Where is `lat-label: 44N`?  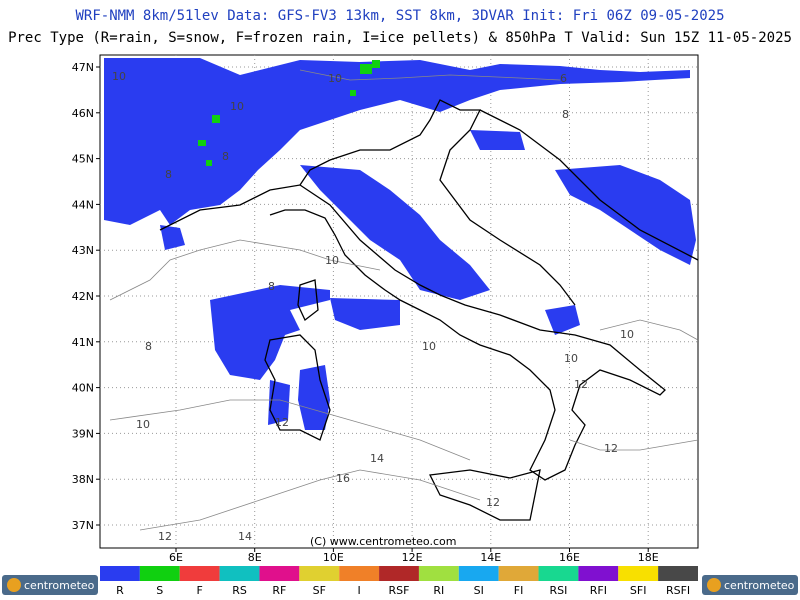
lat-label: 44N is located at coordinates (83, 204).